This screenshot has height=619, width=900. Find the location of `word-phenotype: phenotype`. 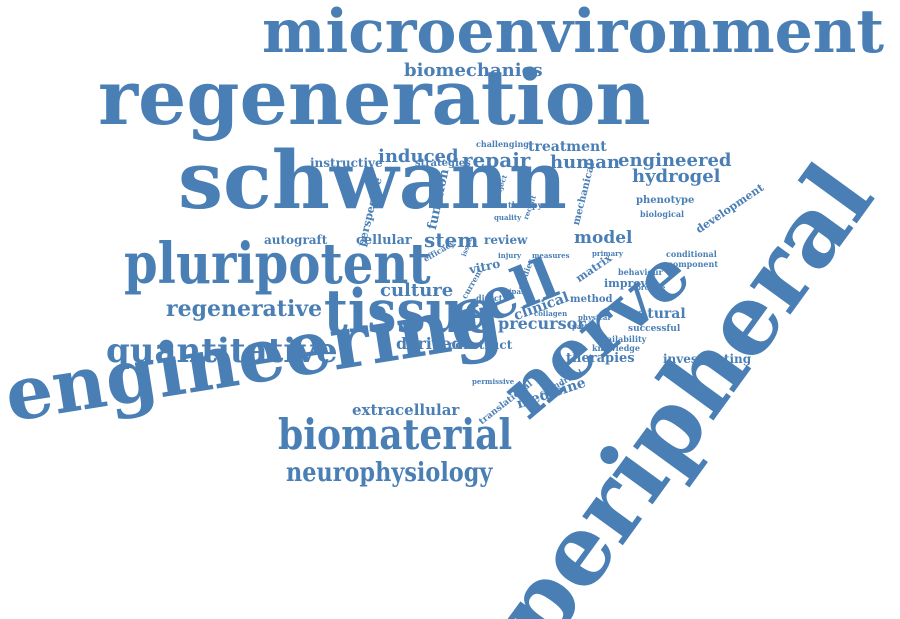

word-phenotype: phenotype is located at coordinates (665, 200).